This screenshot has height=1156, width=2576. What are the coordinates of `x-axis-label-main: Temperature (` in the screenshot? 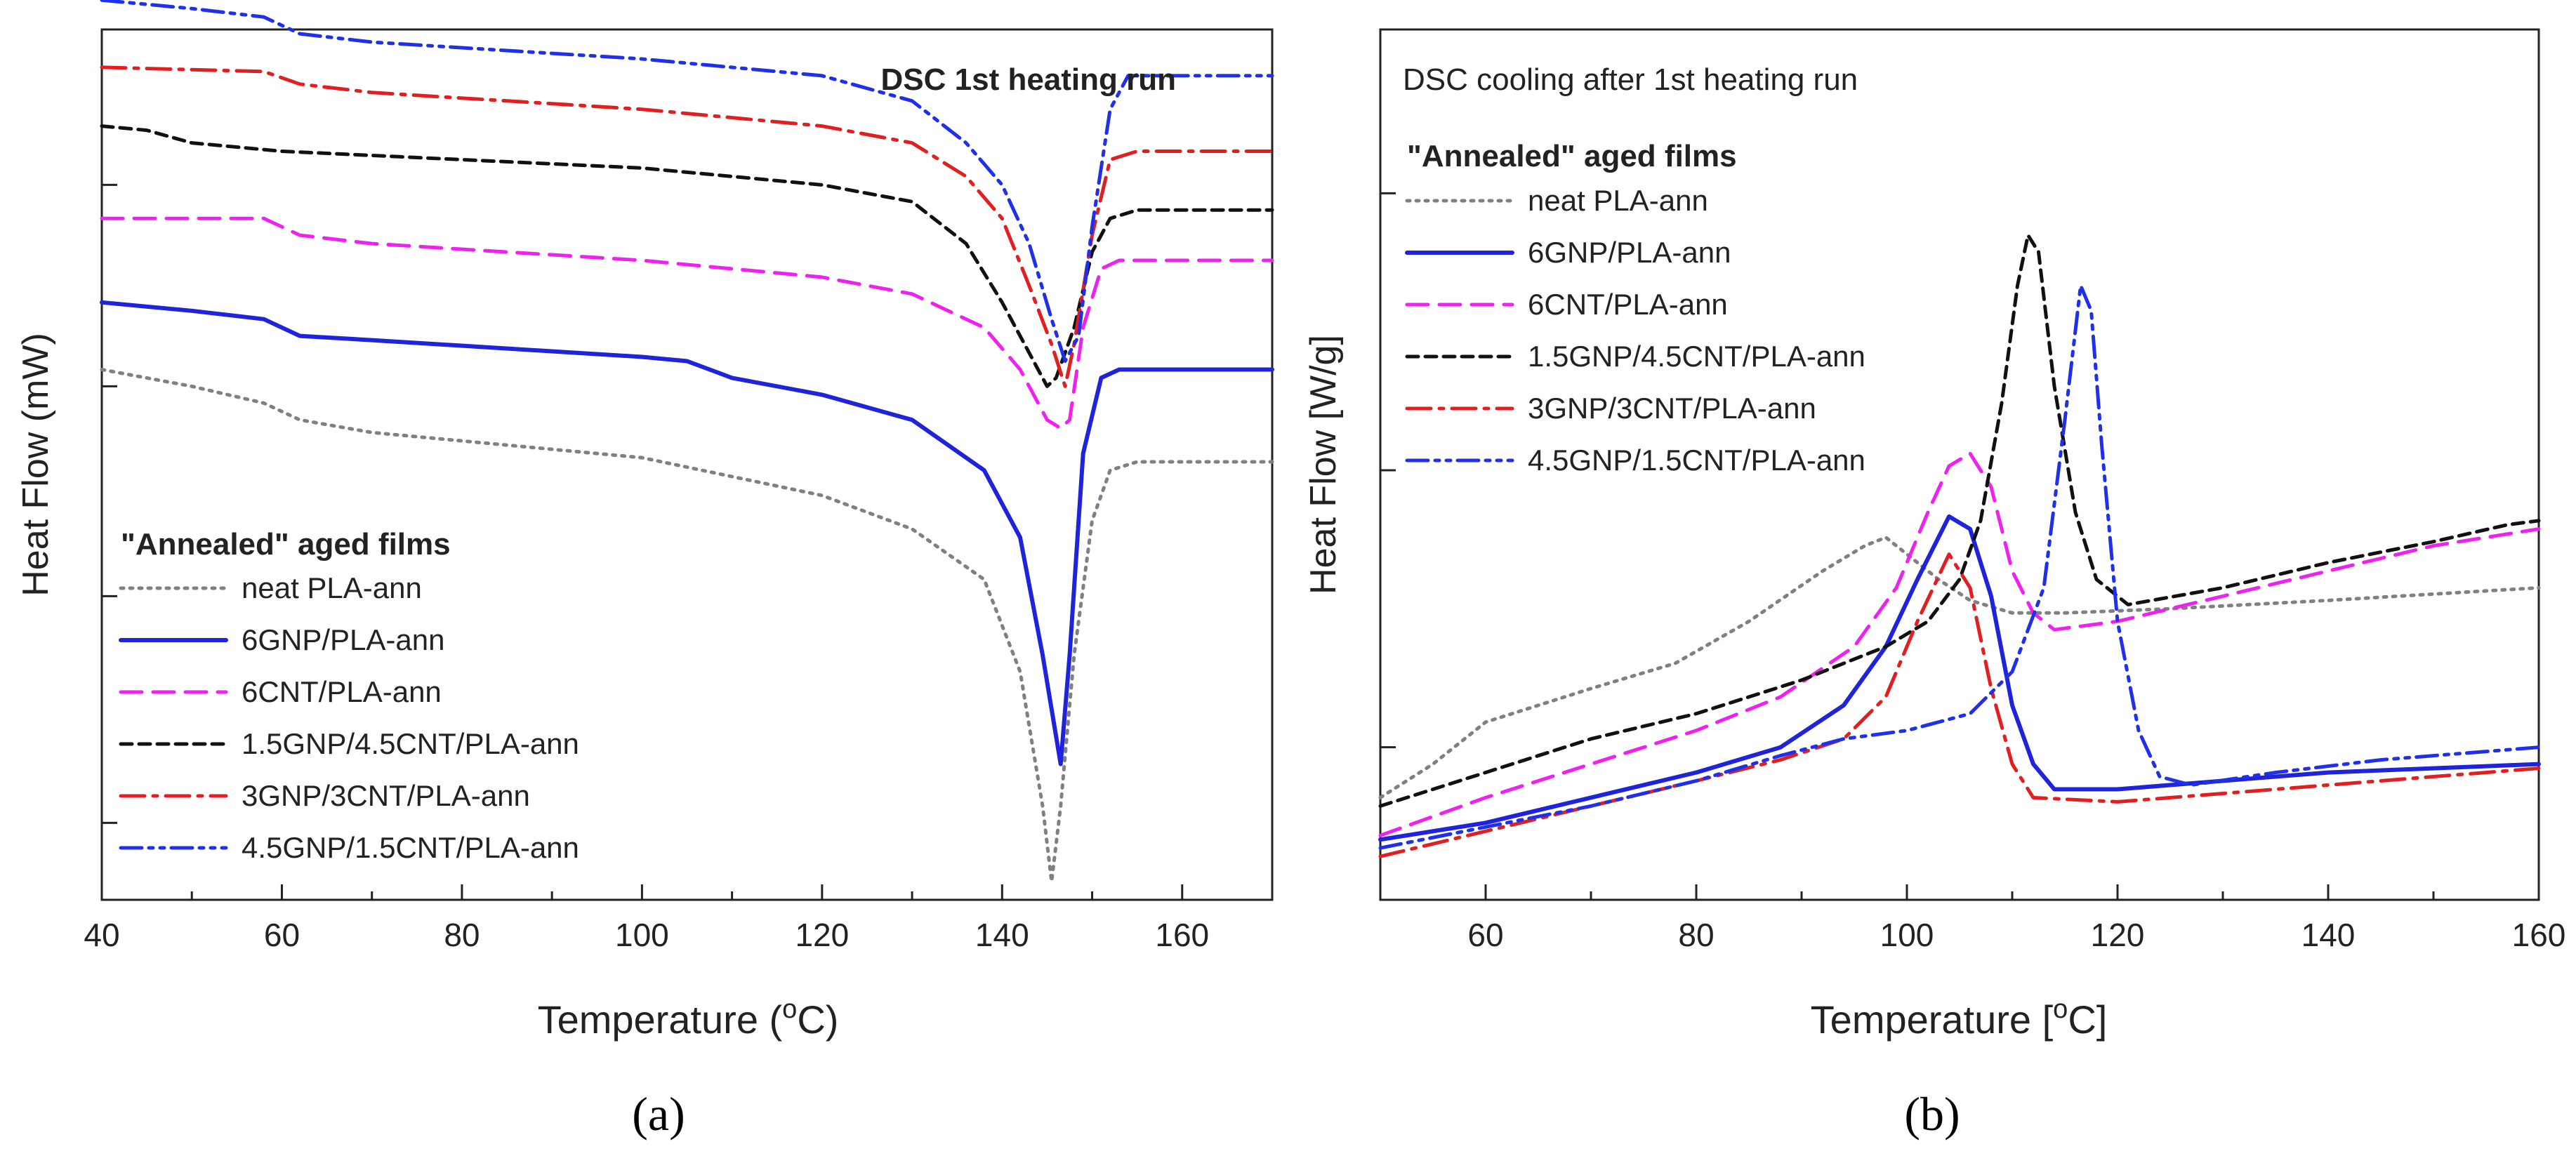 It's located at (660, 1019).